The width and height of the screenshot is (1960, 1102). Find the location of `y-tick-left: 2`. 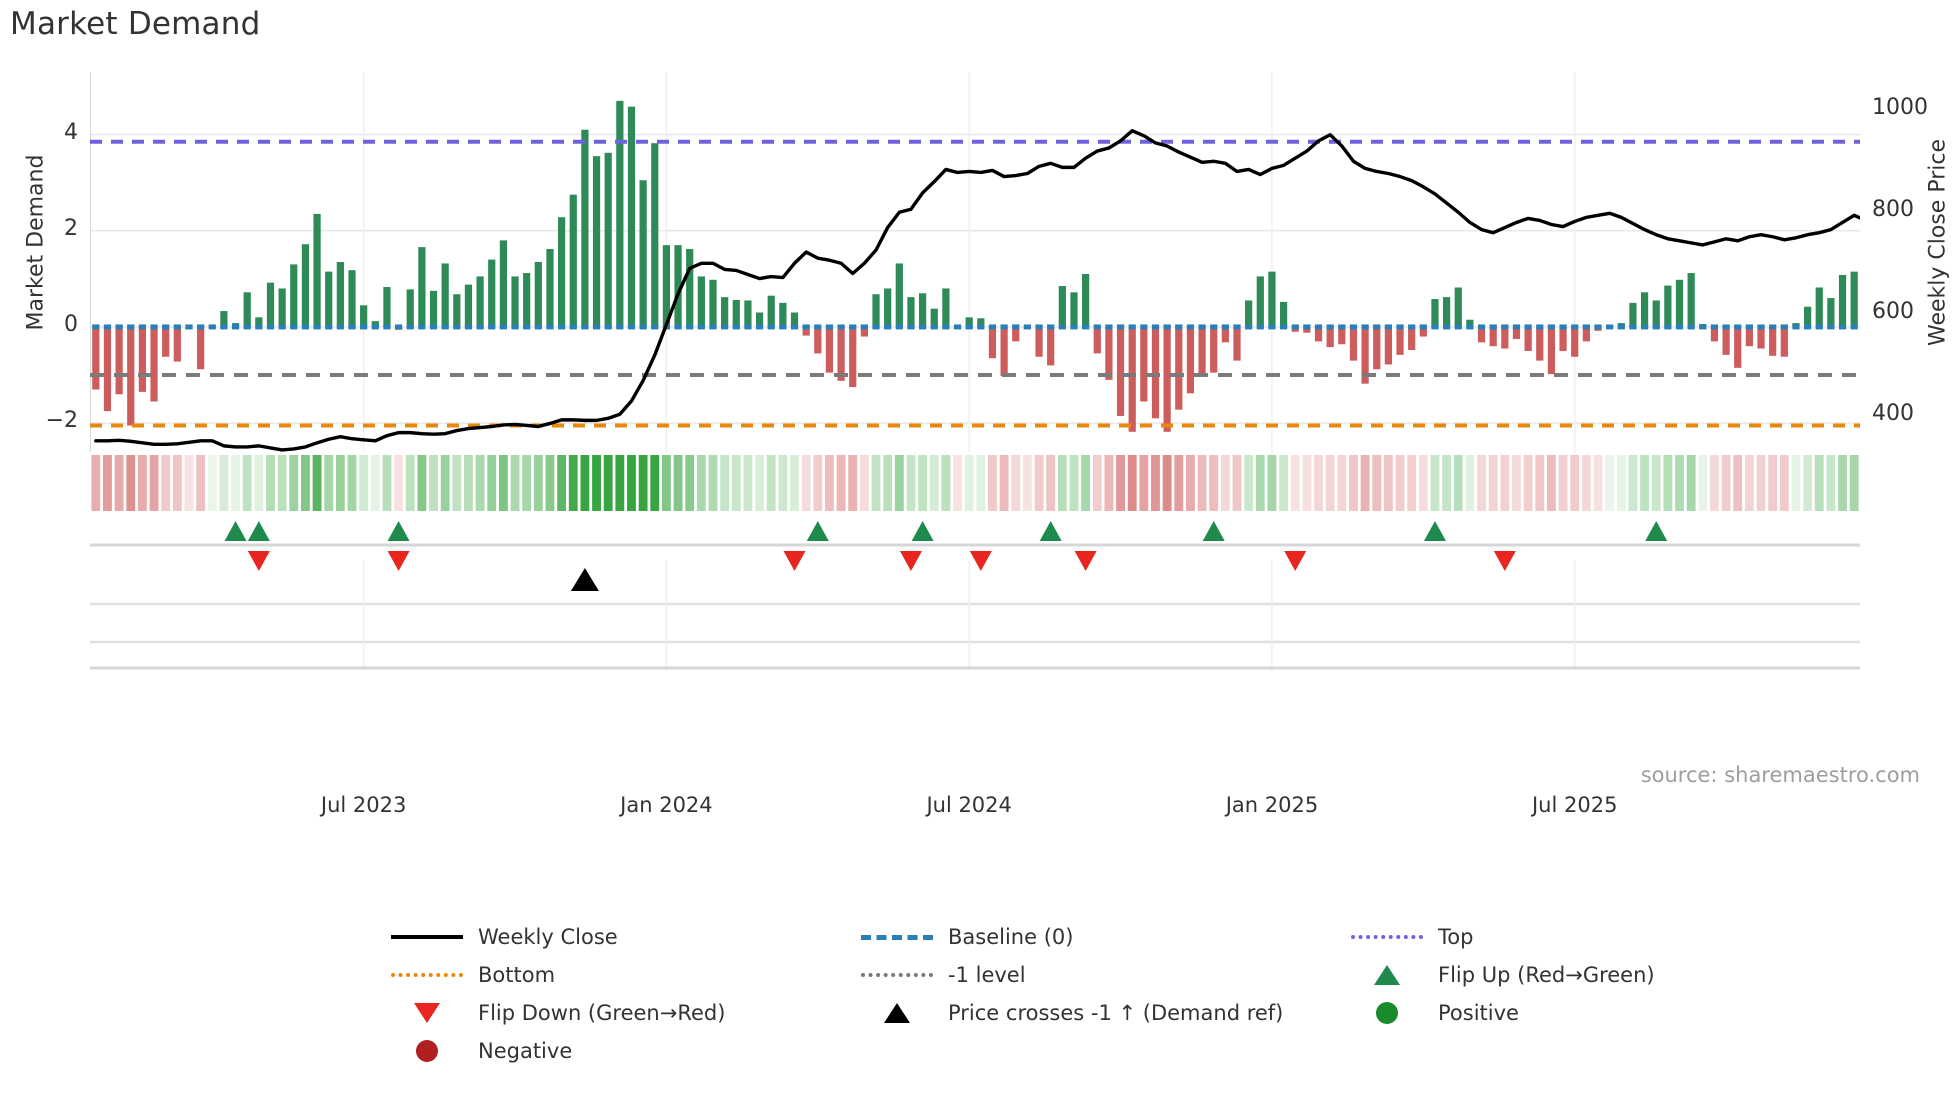

y-tick-left: 2 is located at coordinates (71, 228).